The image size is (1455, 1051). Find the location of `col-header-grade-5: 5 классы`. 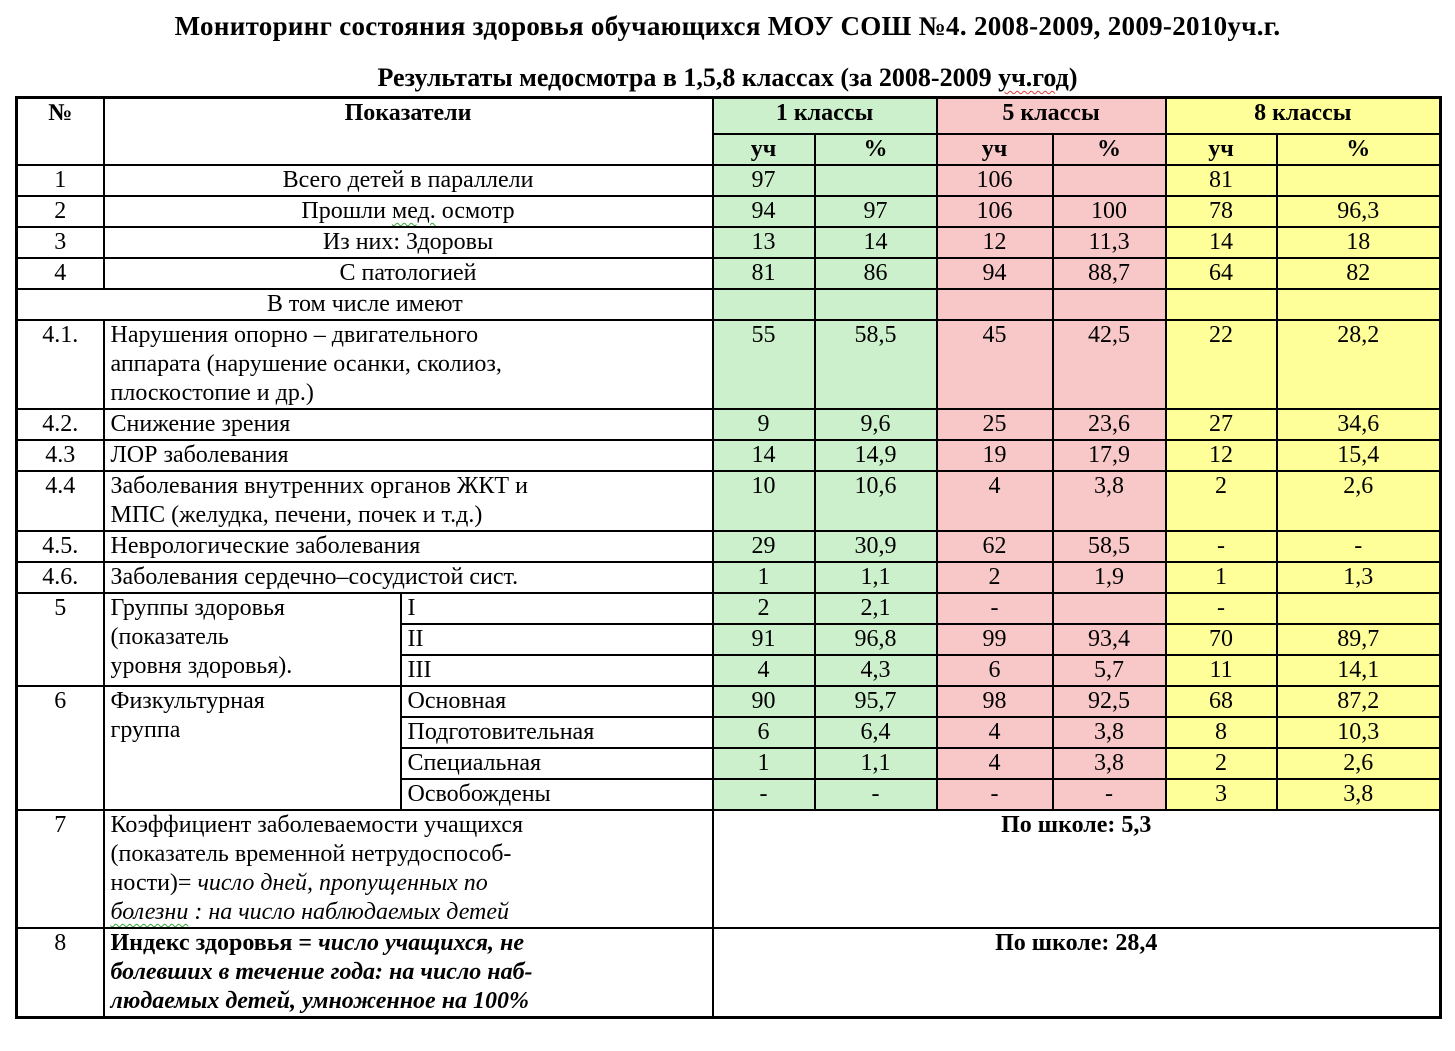

col-header-grade-5: 5 классы is located at coordinates (1051, 115).